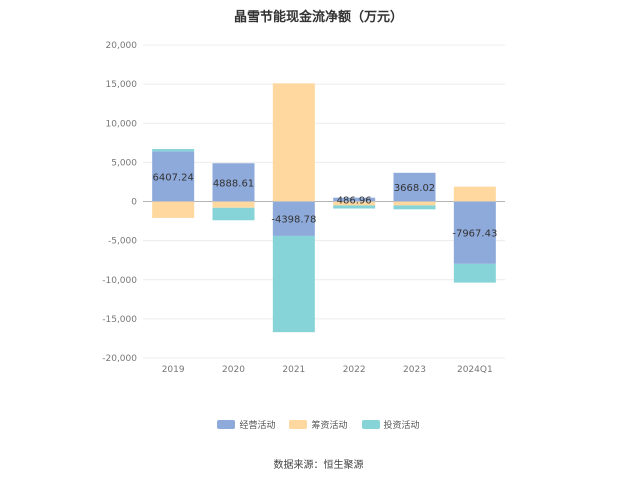 The image size is (637, 477). I want to click on y-tick-label: -10,000, so click(119, 281).